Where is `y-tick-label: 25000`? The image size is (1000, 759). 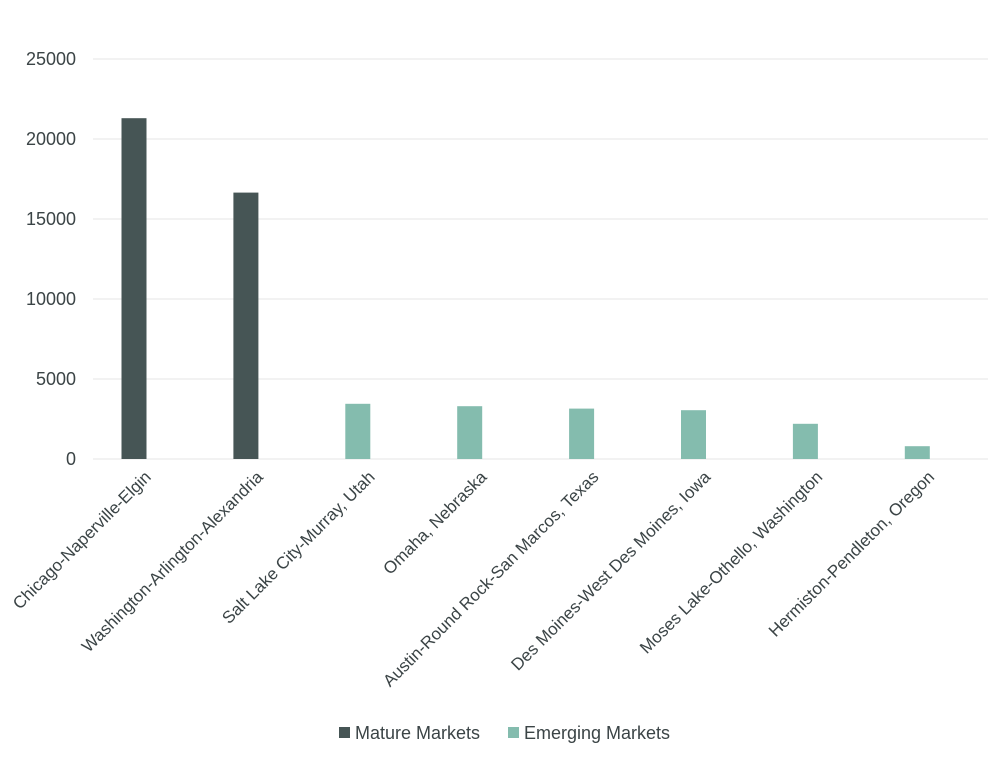 y-tick-label: 25000 is located at coordinates (51, 59).